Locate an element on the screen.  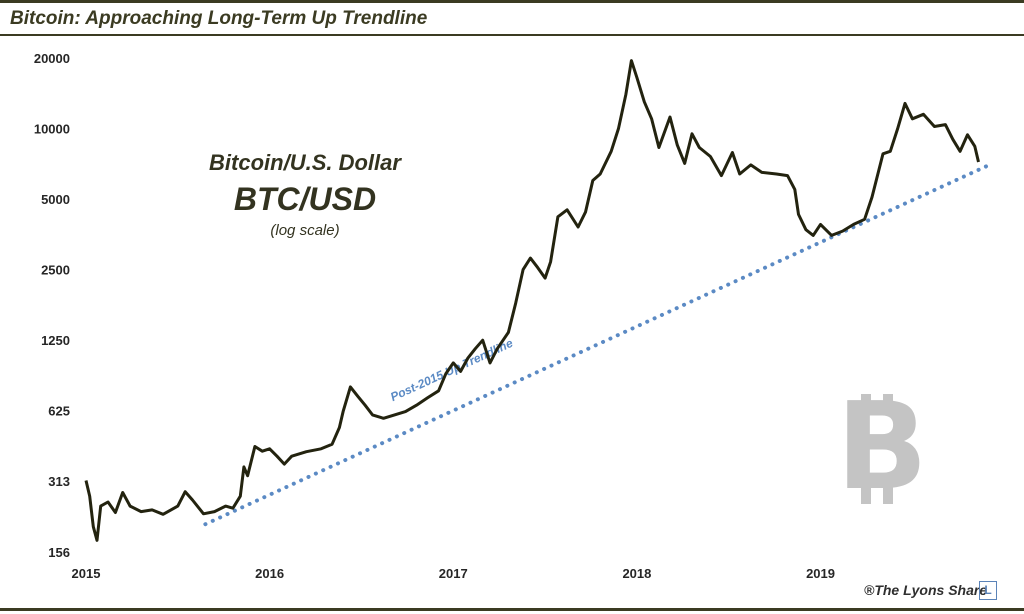
x-tick-label: 2019 is located at coordinates (820, 573).